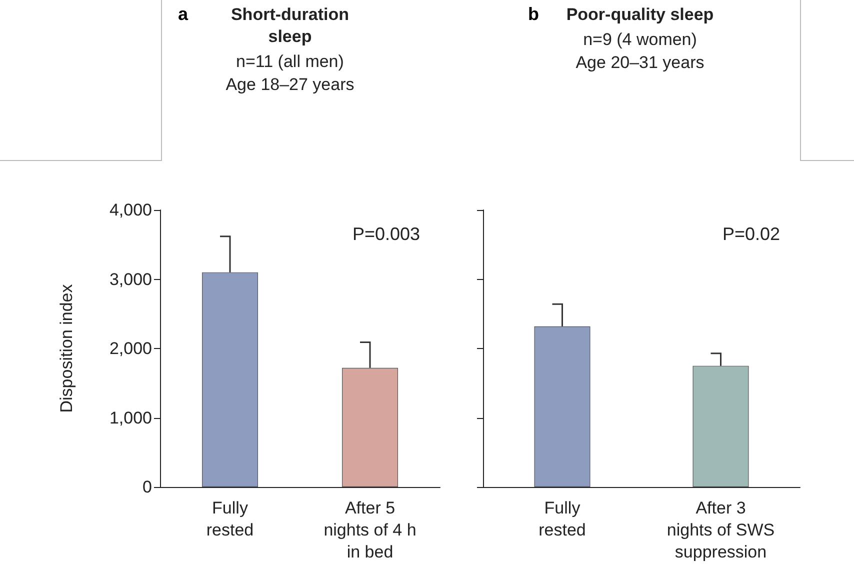 This screenshot has height=585, width=854. What do you see at coordinates (130, 418) in the screenshot?
I see `y-tick-label: 1,000` at bounding box center [130, 418].